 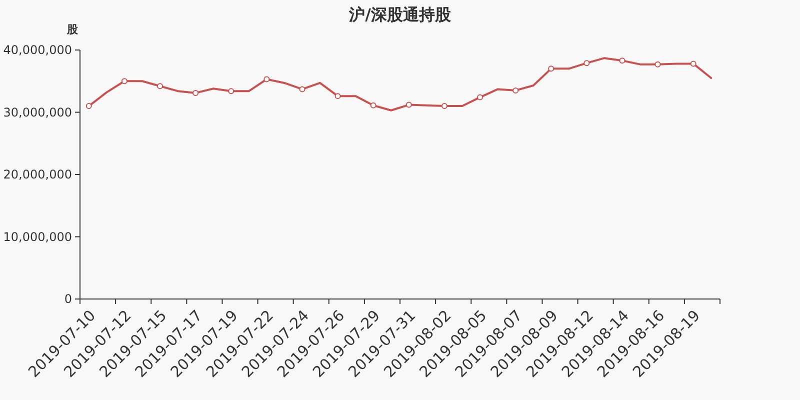 What do you see at coordinates (68, 299) in the screenshot?
I see `y-tick-label: 0` at bounding box center [68, 299].